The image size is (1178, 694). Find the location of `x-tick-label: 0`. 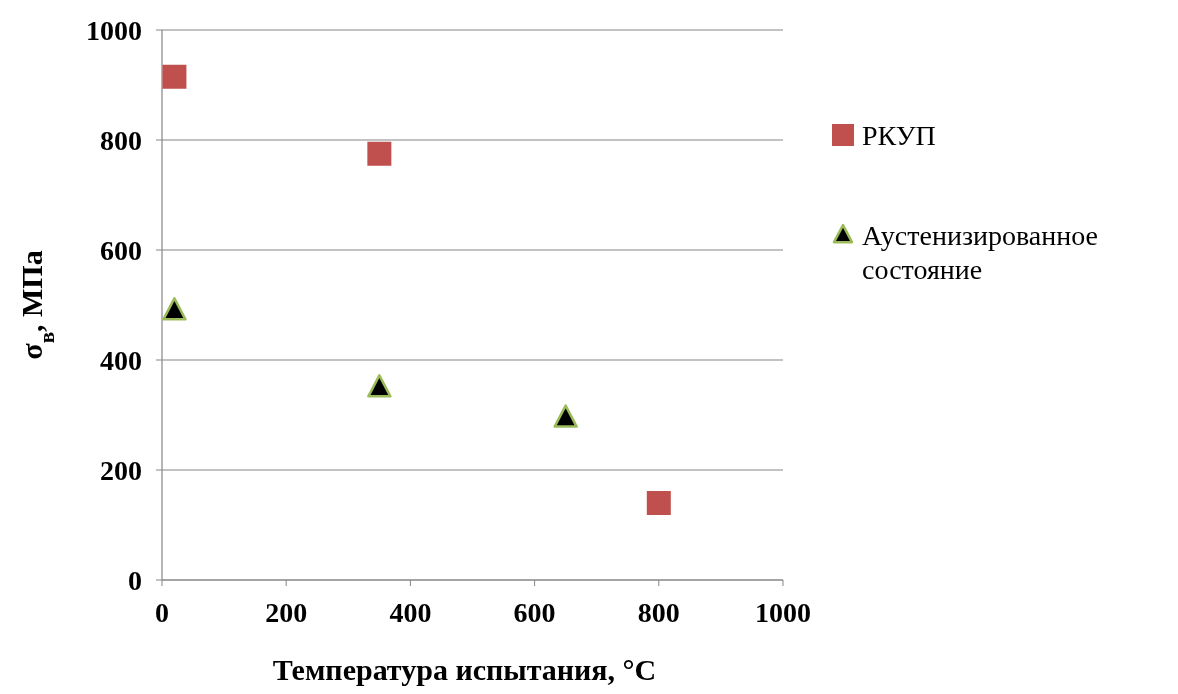

x-tick-label: 0 is located at coordinates (162, 612).